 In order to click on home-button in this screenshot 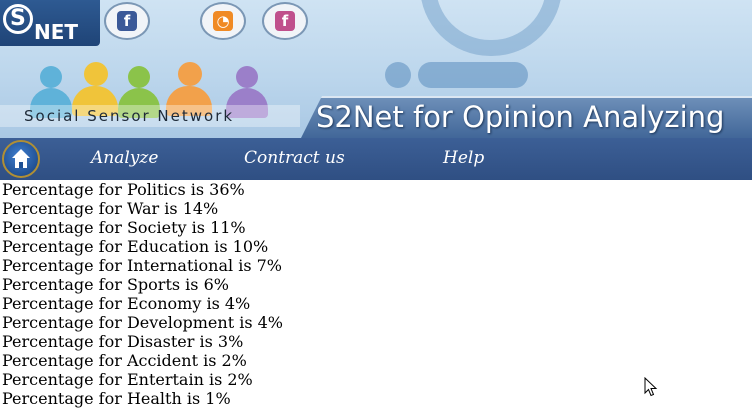, I will do `click(21, 159)`.